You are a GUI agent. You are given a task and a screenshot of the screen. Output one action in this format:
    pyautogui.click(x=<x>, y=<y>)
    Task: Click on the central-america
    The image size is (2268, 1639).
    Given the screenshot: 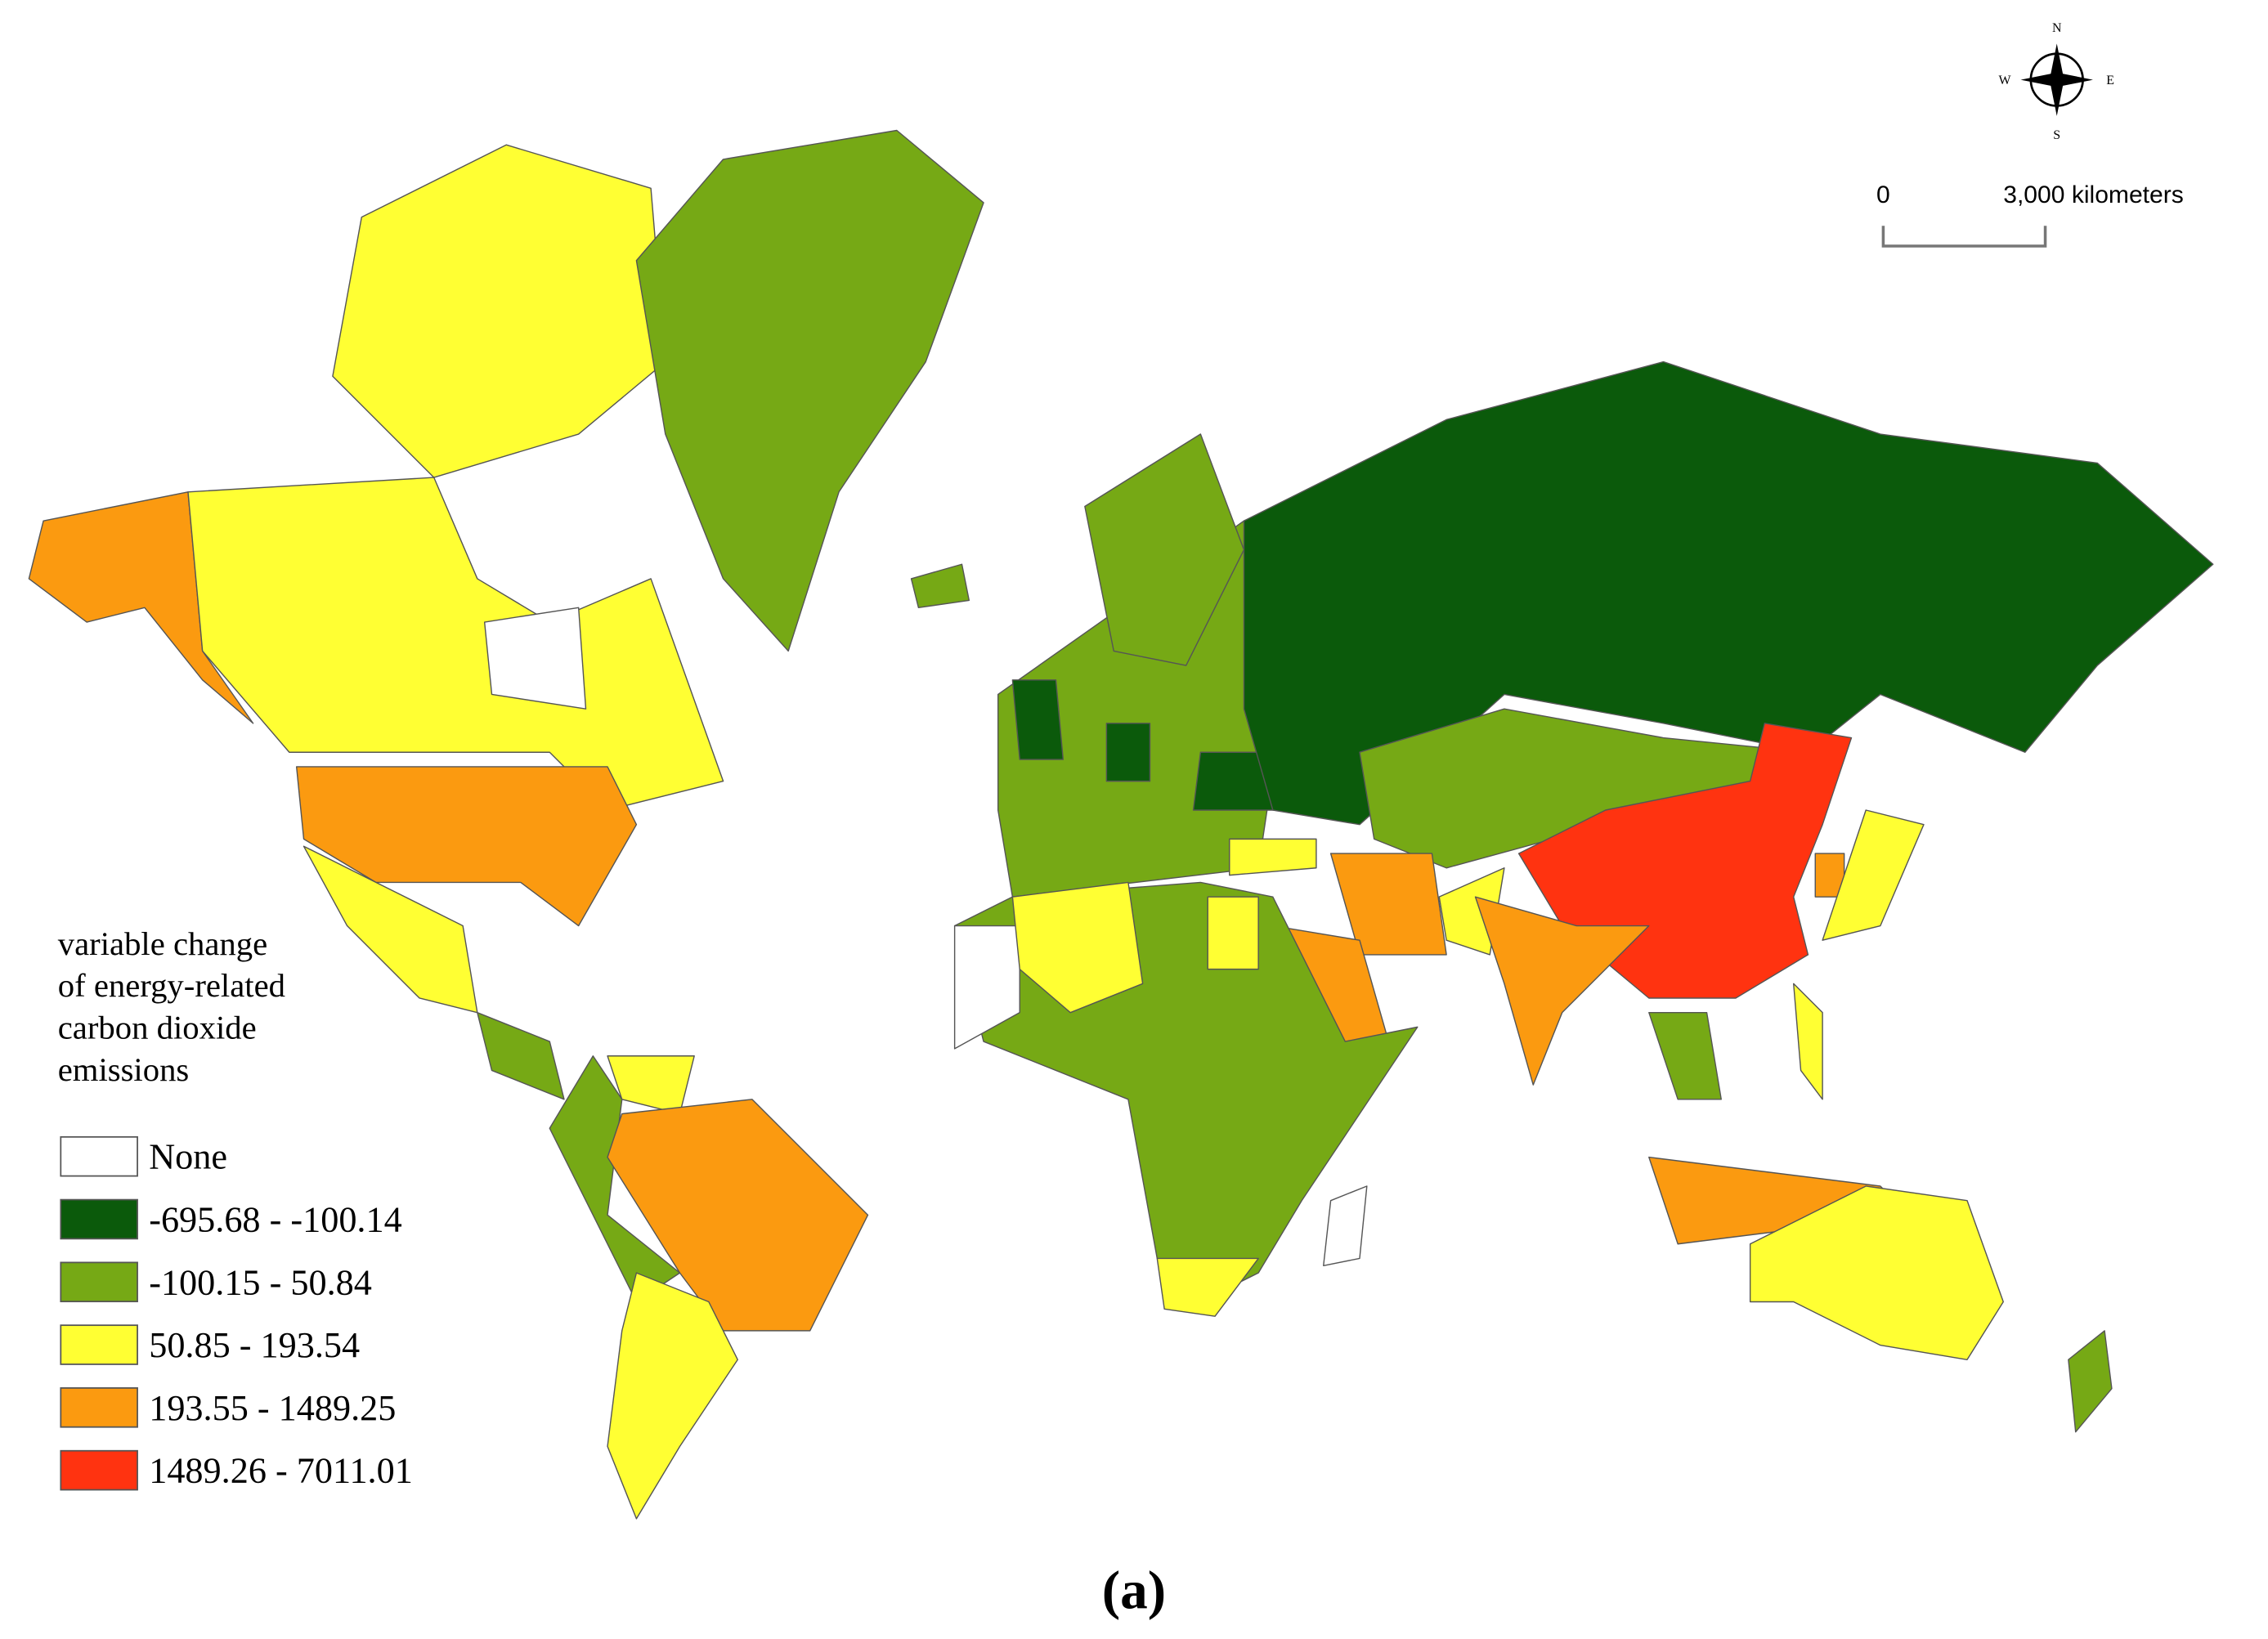 What is the action you would take?
    pyautogui.click(x=521, y=1055)
    